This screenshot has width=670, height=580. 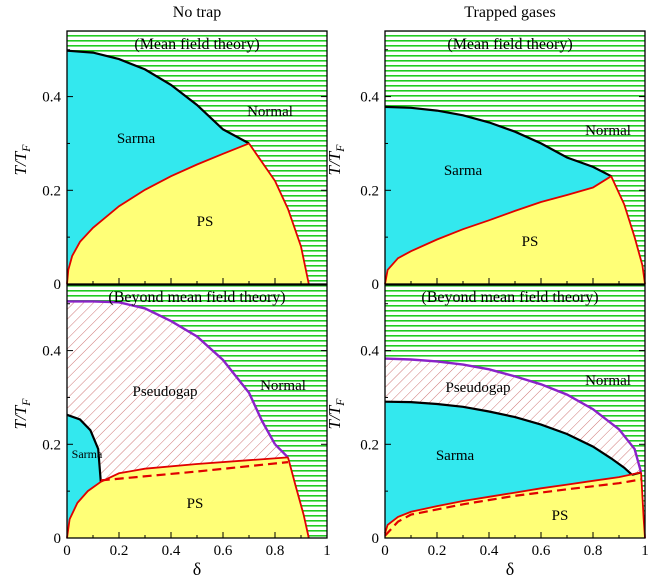 What do you see at coordinates (136, 139) in the screenshot?
I see `label-sarma-tl: Sarma` at bounding box center [136, 139].